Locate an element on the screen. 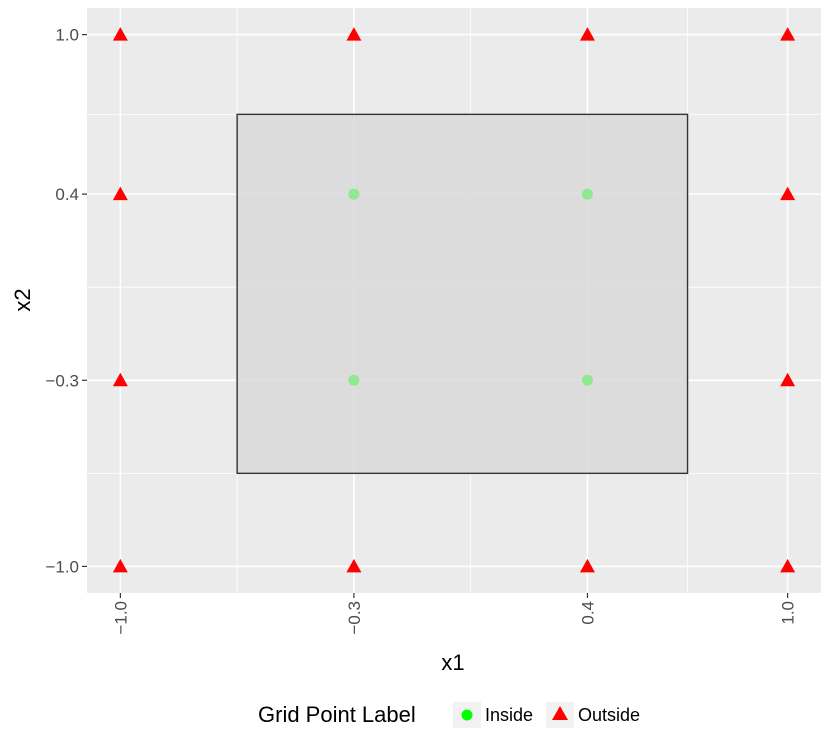  y-axis-title: x2 is located at coordinates (22, 299).